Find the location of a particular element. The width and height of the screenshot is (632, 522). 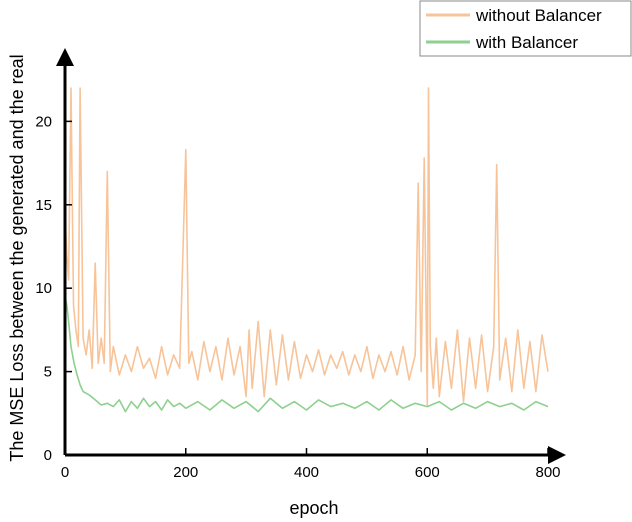

x-tick-label: 800 is located at coordinates (547, 472).